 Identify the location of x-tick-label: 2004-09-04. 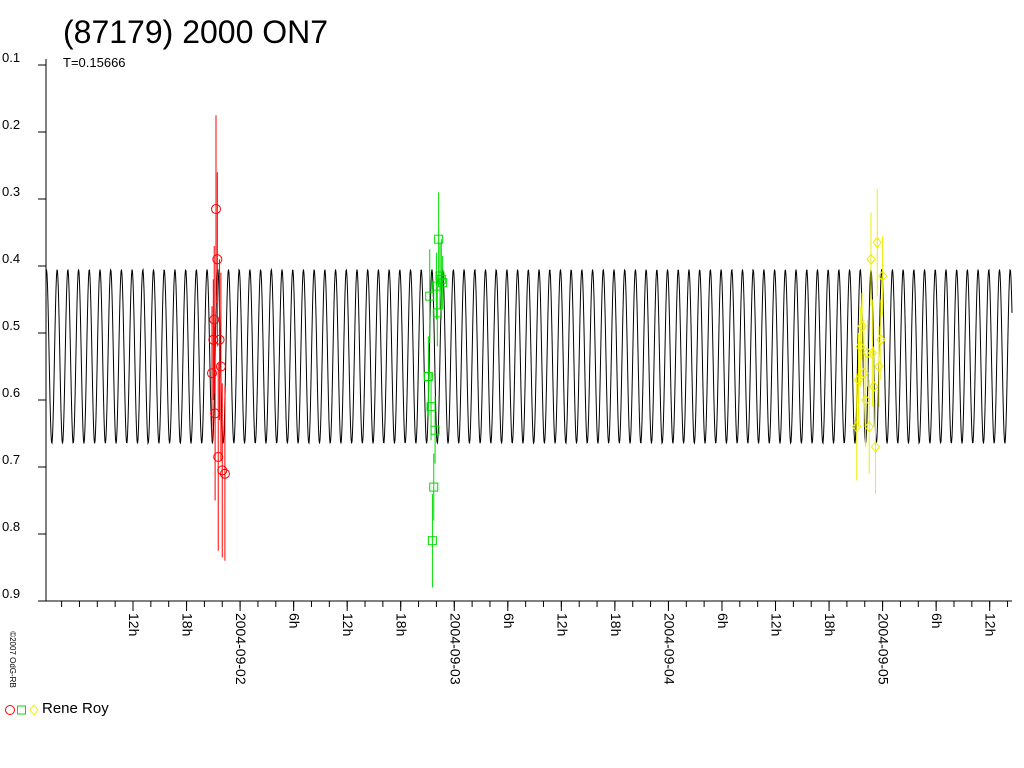
(669, 649).